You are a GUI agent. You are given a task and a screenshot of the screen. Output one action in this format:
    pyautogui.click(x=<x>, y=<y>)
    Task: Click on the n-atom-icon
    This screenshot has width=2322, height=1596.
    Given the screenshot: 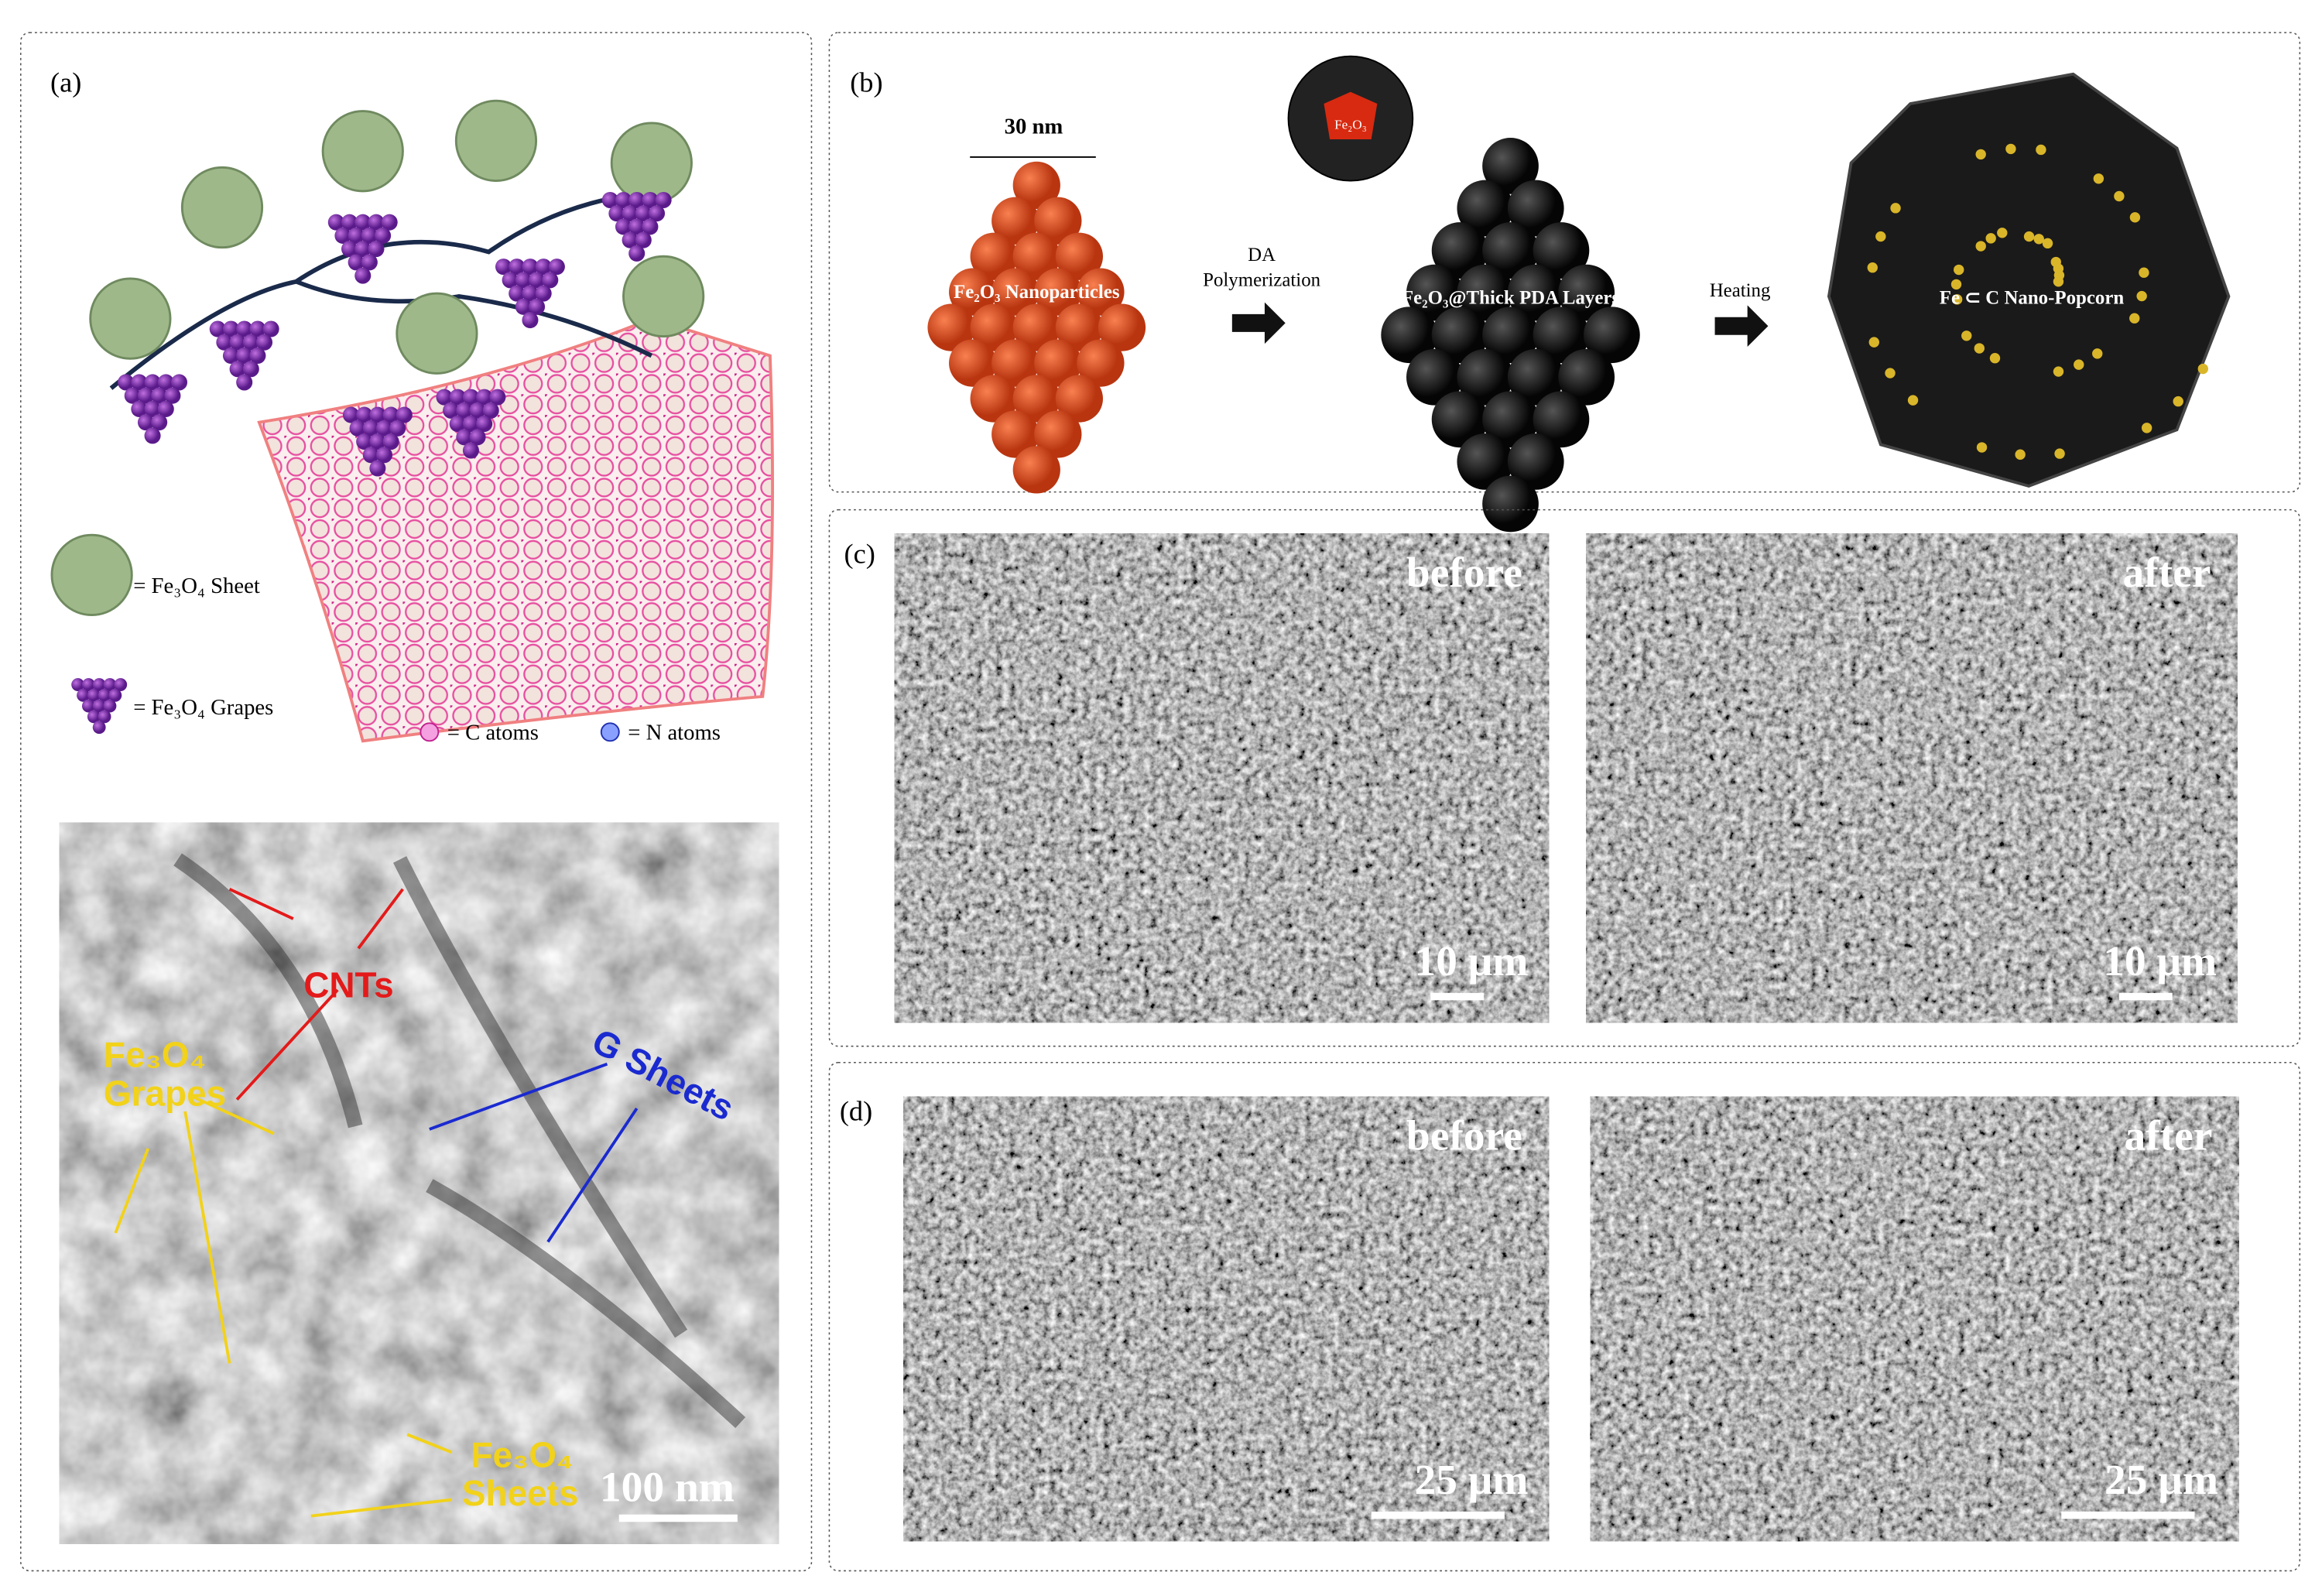 What is the action you would take?
    pyautogui.click(x=610, y=732)
    